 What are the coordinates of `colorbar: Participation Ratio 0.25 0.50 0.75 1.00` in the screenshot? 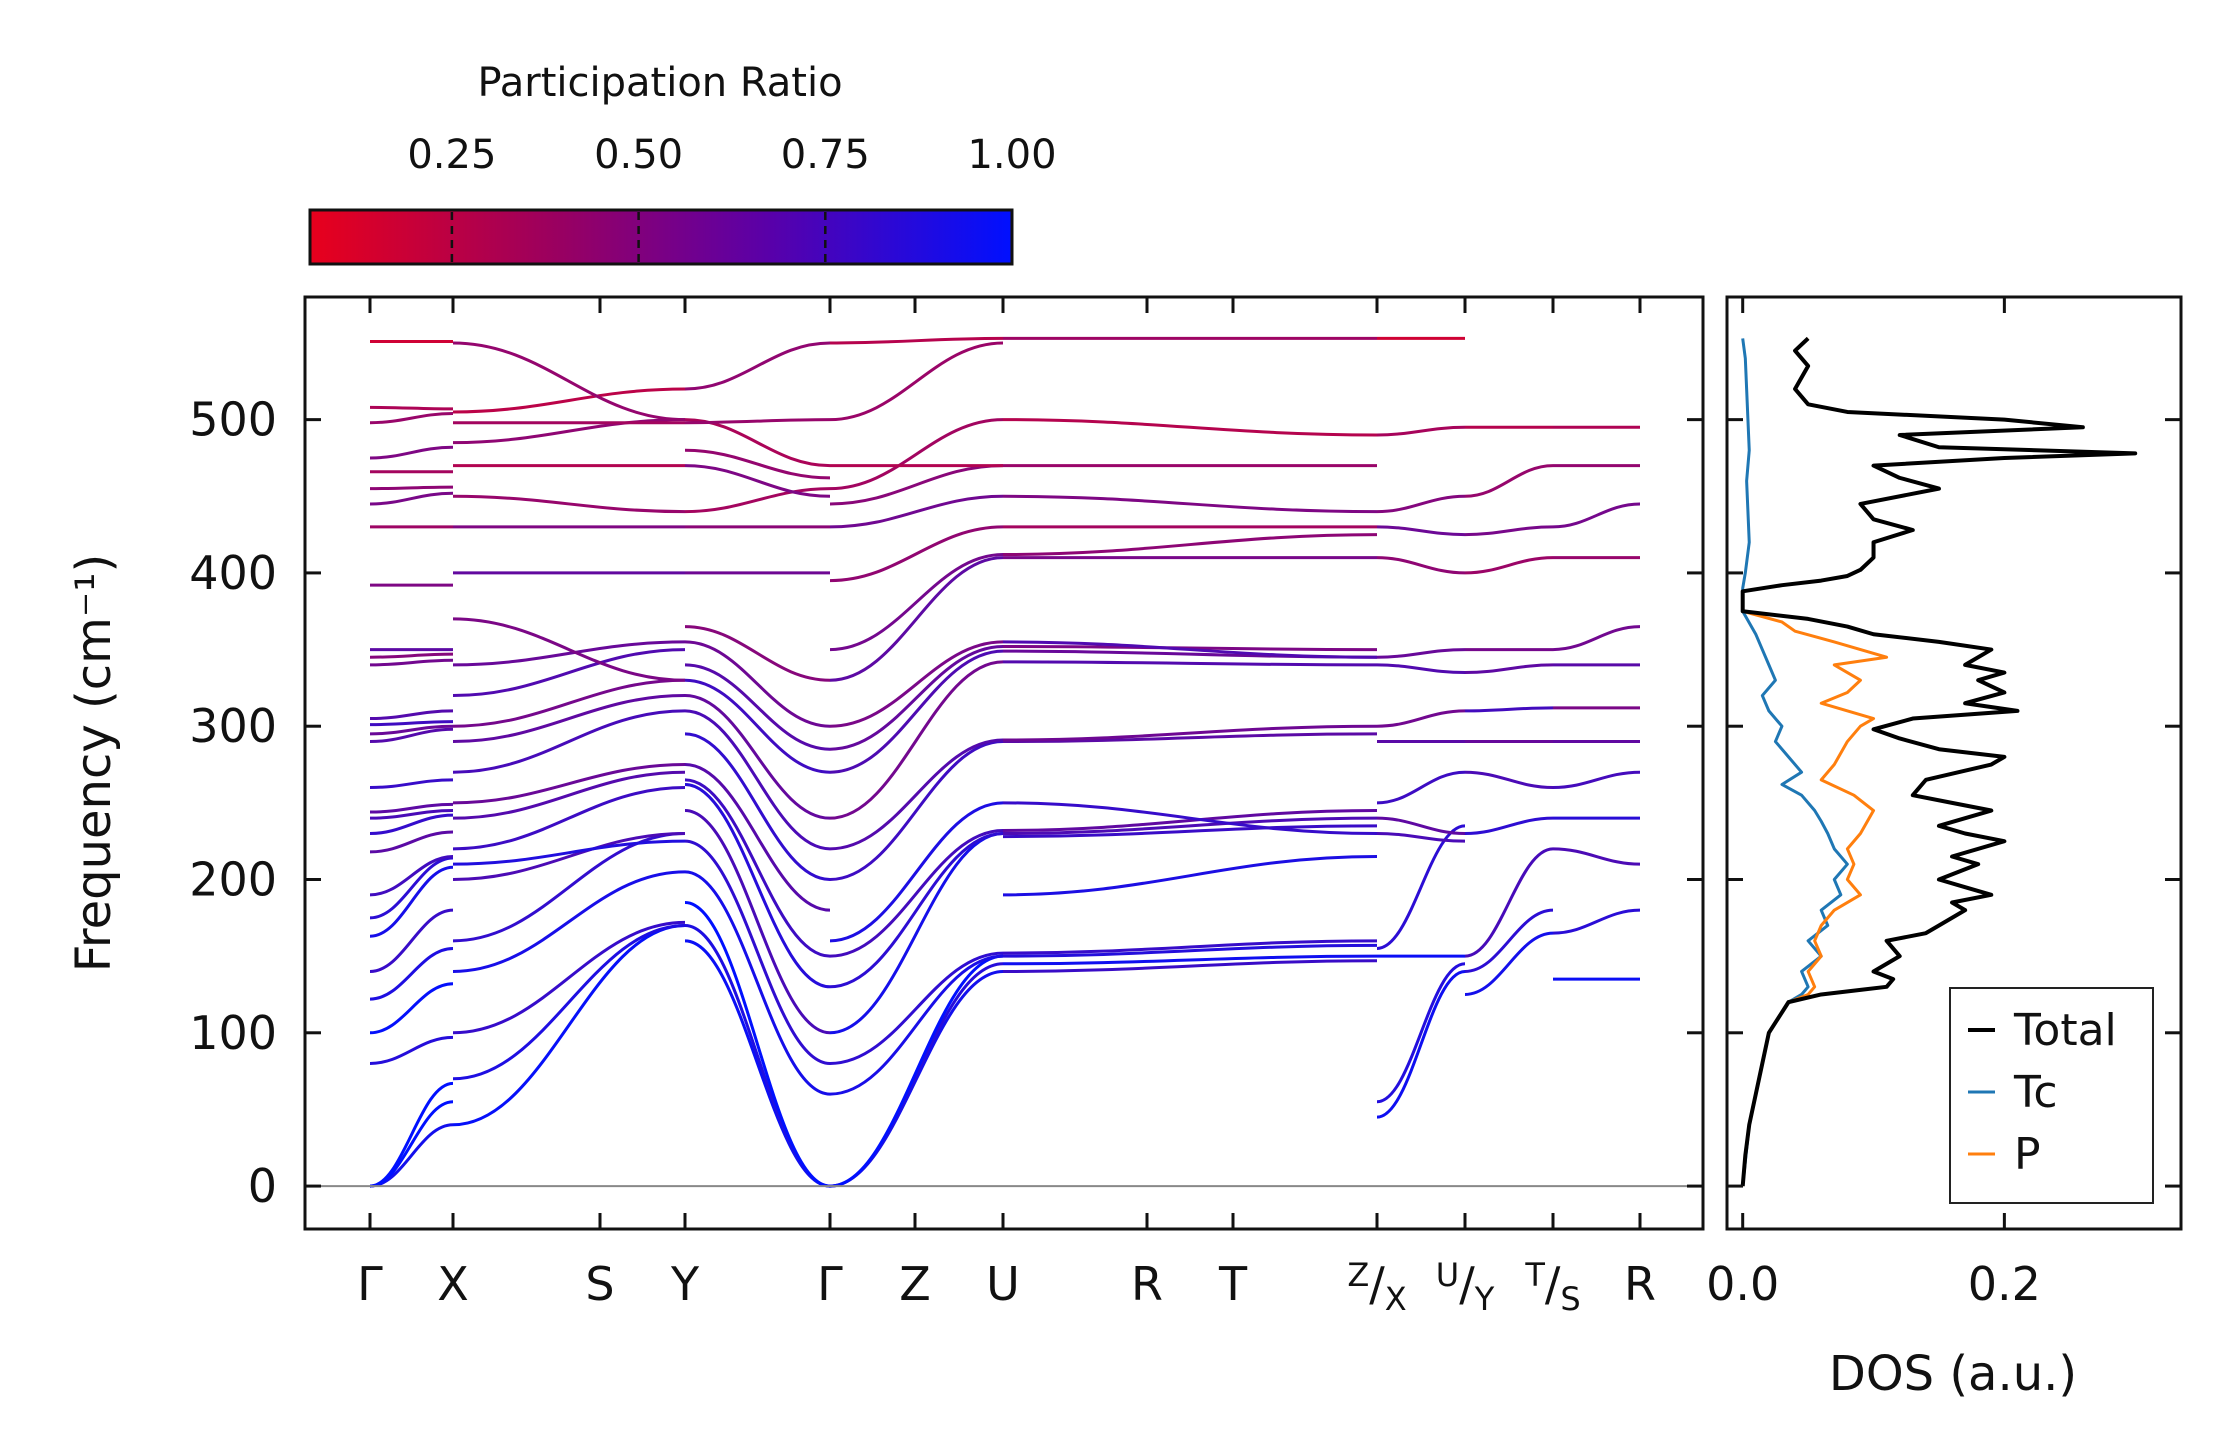 It's located at (682, 163).